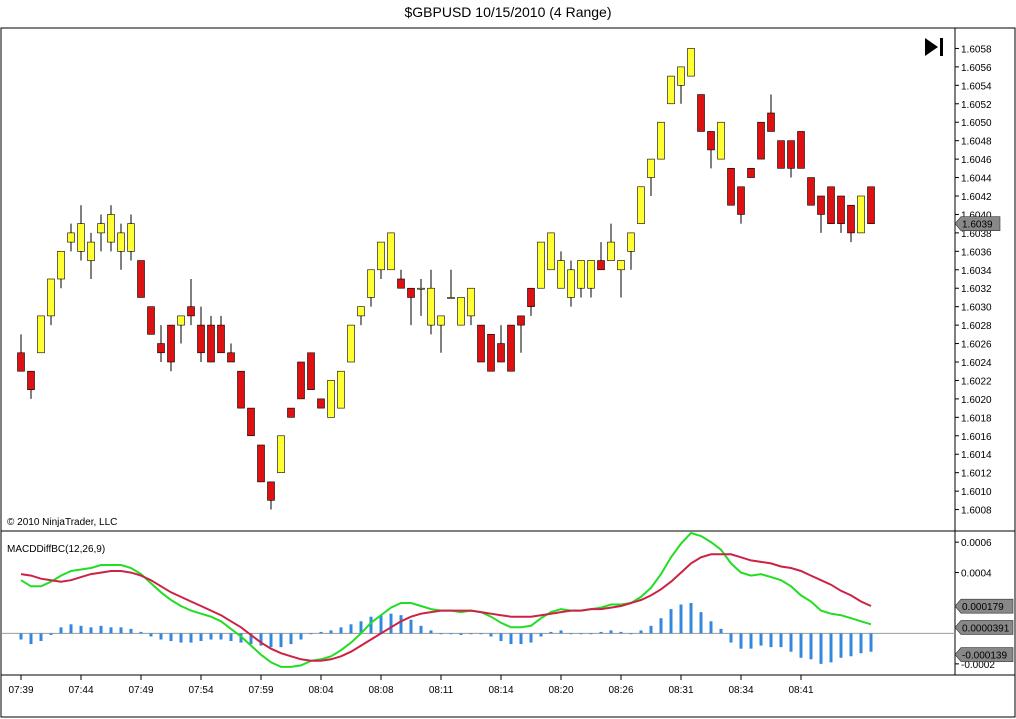 The width and height of the screenshot is (1016, 719). I want to click on time-tick-label: 07:59, so click(260, 690).